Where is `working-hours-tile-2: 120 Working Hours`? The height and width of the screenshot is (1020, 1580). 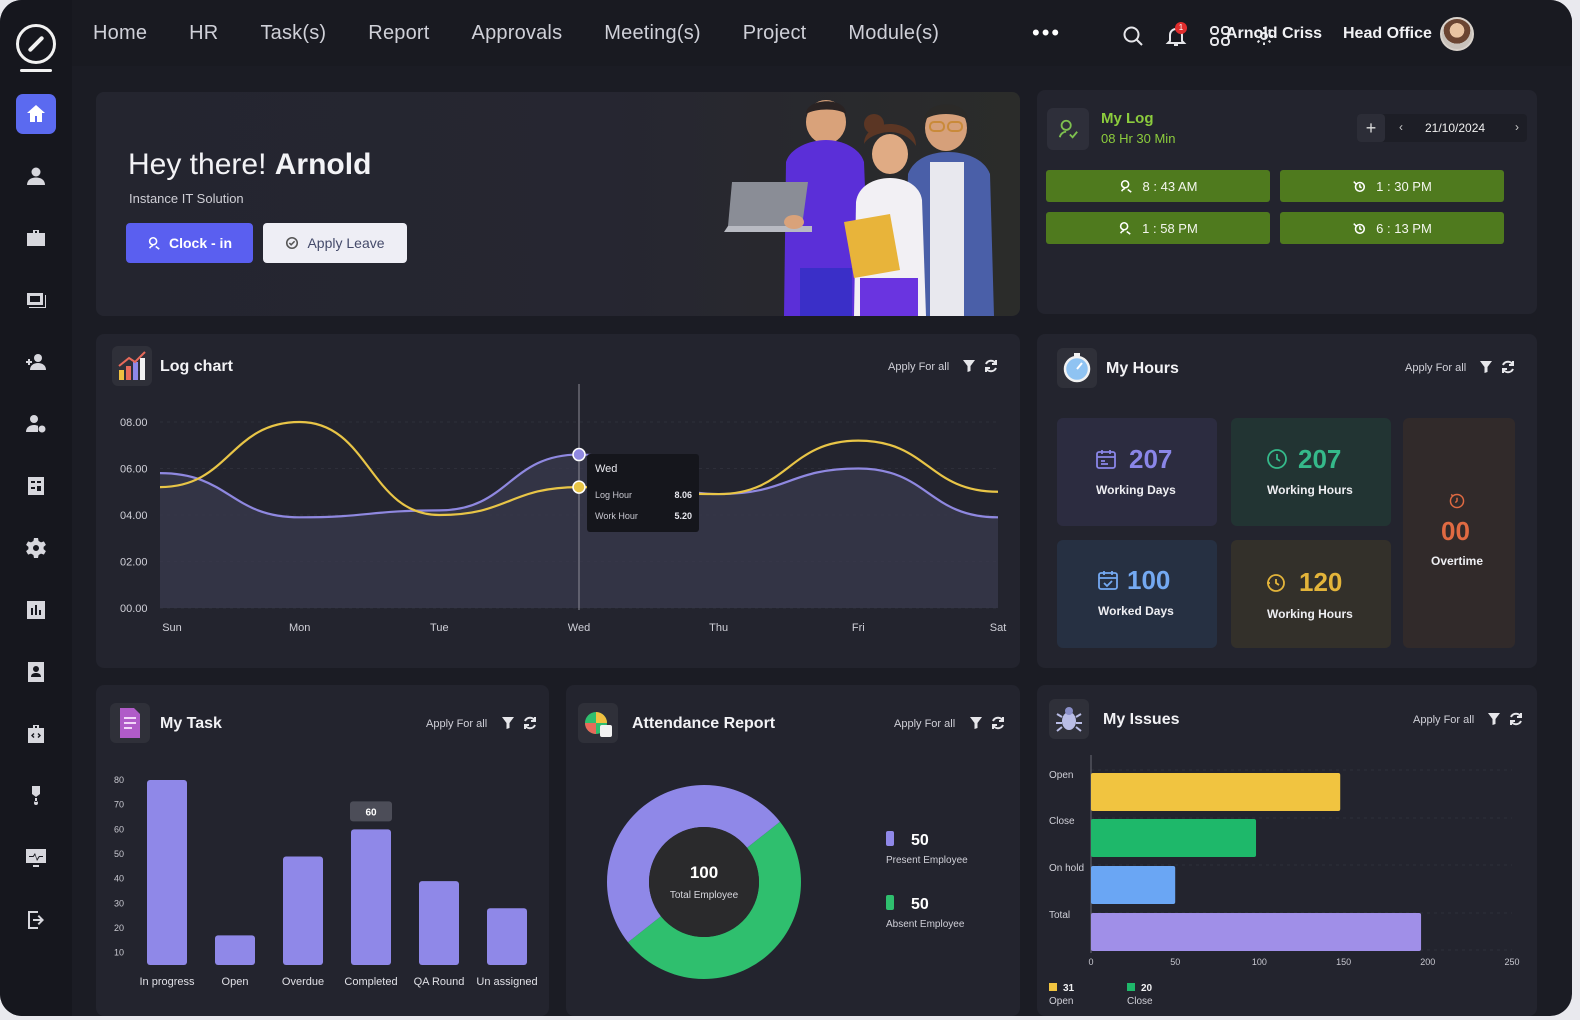 working-hours-tile-2: 120 Working Hours is located at coordinates (1311, 594).